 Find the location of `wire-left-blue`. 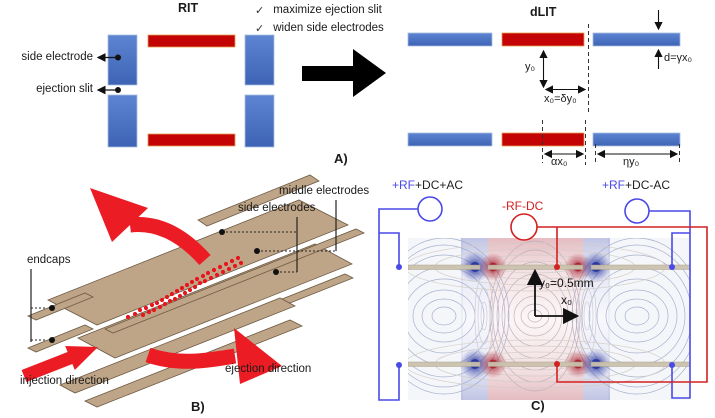

wire-left-blue is located at coordinates (398, 304).